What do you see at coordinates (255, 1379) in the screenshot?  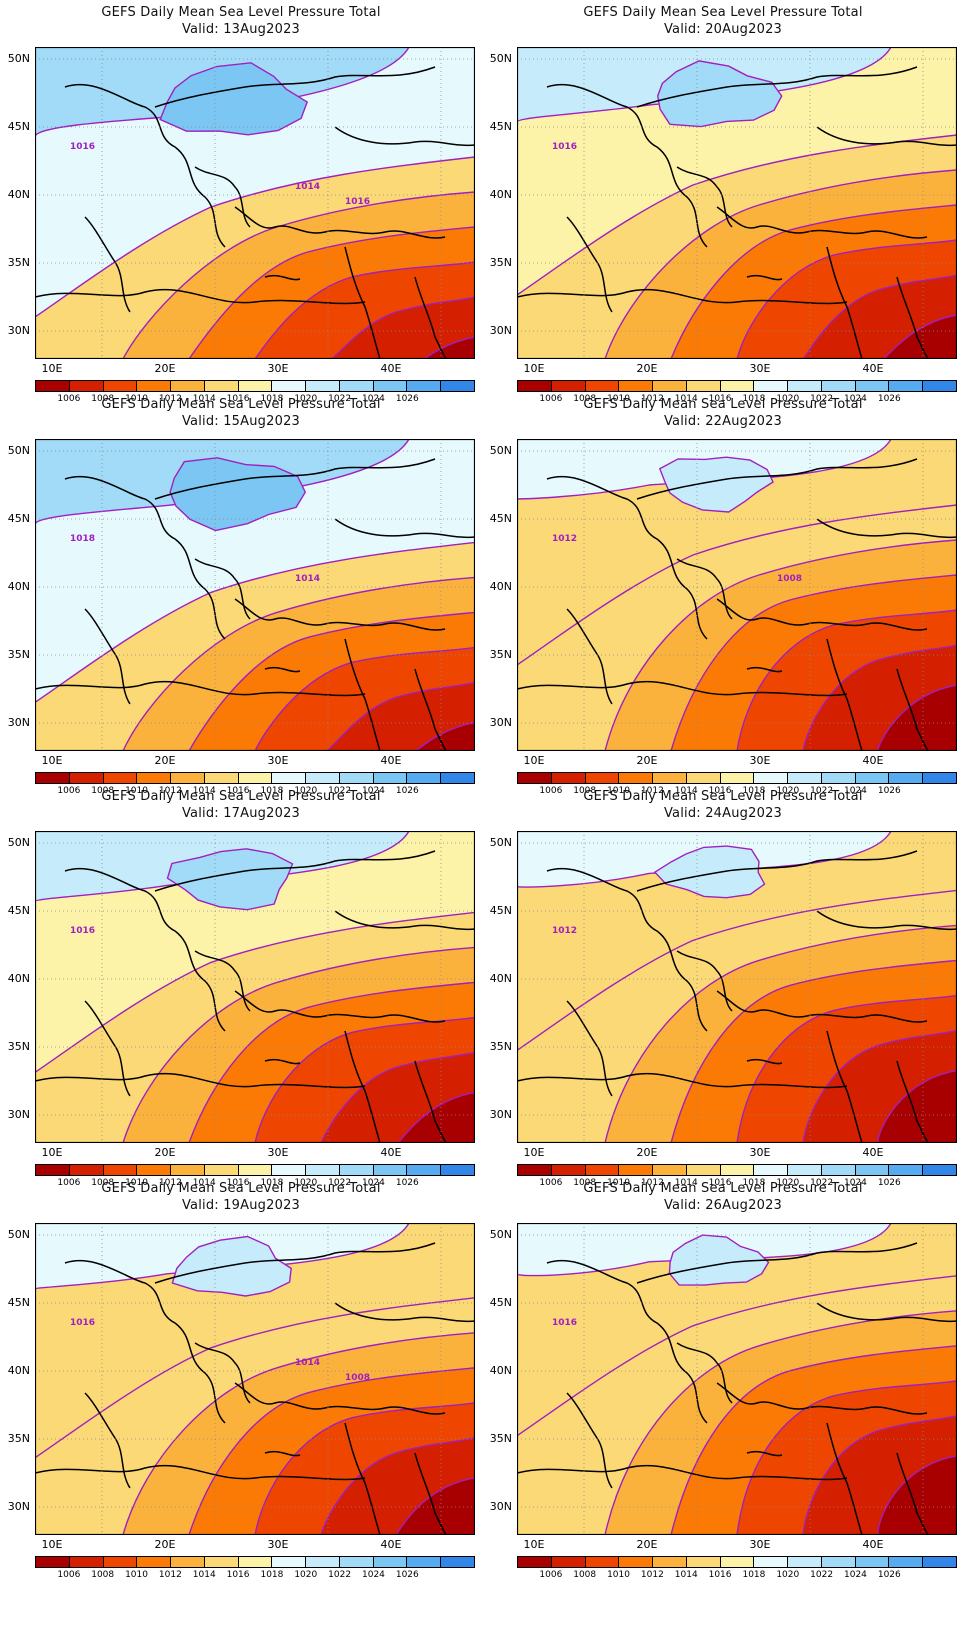 I see `plot-area: 1016 1014 1008` at bounding box center [255, 1379].